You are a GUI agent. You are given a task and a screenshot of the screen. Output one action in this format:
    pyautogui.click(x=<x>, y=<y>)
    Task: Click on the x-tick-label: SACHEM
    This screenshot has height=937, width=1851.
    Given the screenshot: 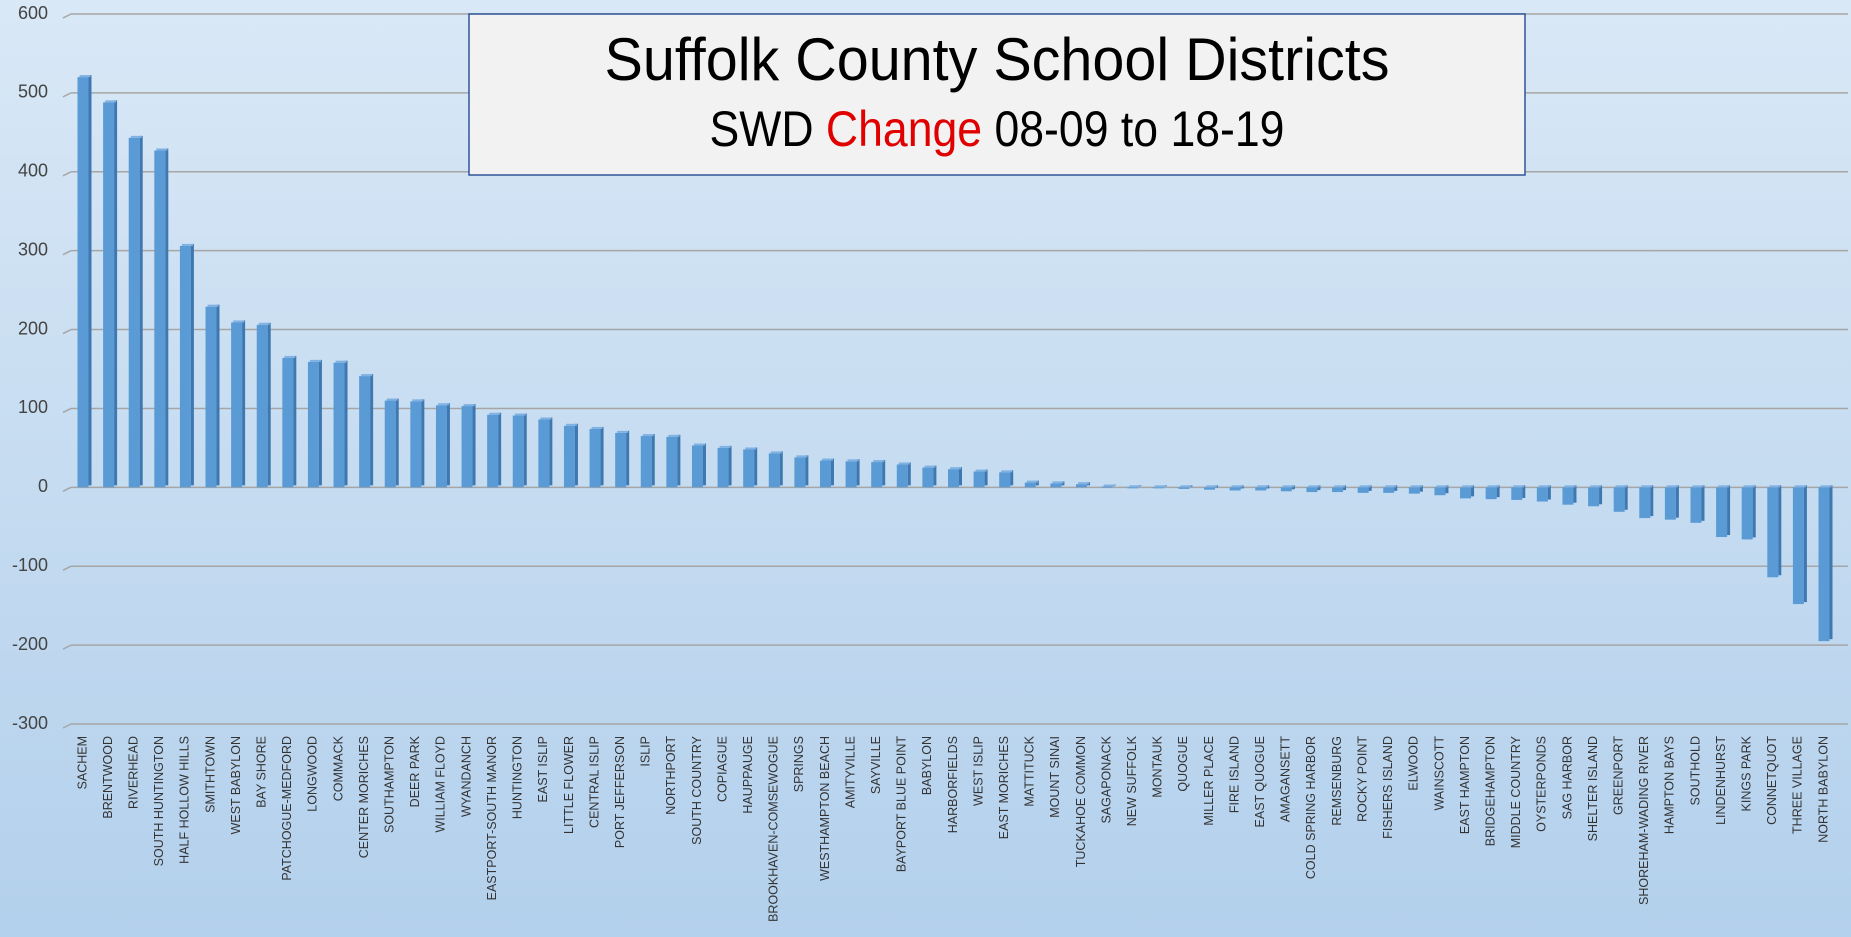 What is the action you would take?
    pyautogui.click(x=82, y=762)
    